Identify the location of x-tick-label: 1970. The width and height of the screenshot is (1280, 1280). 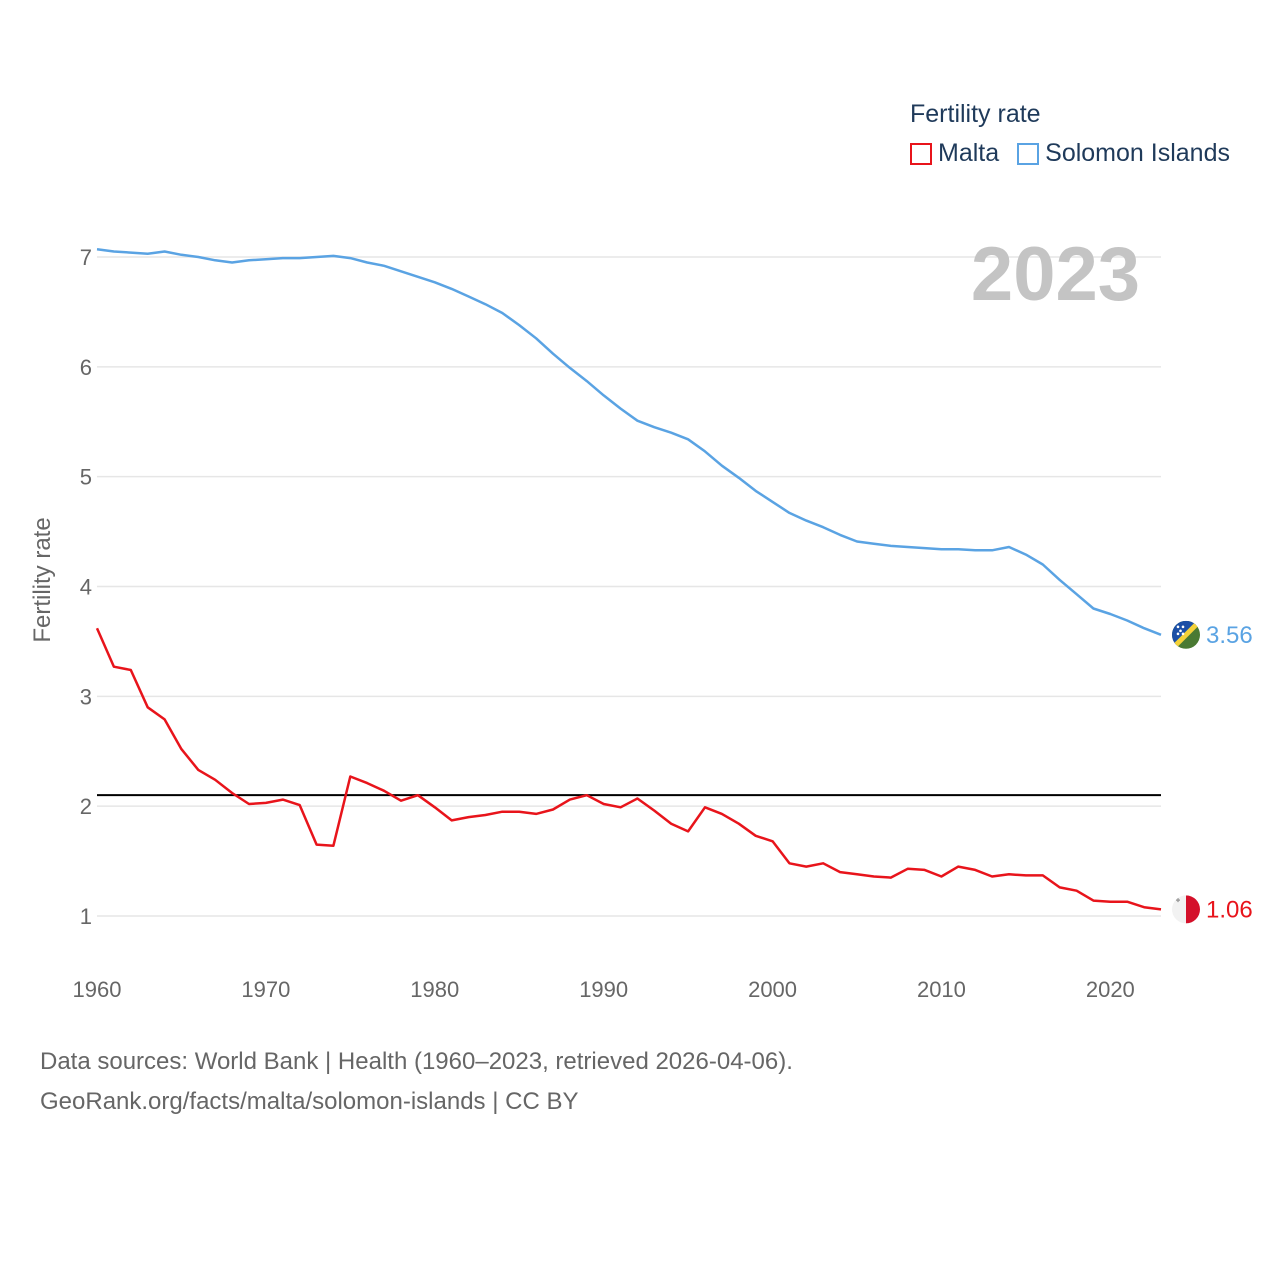
(265, 989).